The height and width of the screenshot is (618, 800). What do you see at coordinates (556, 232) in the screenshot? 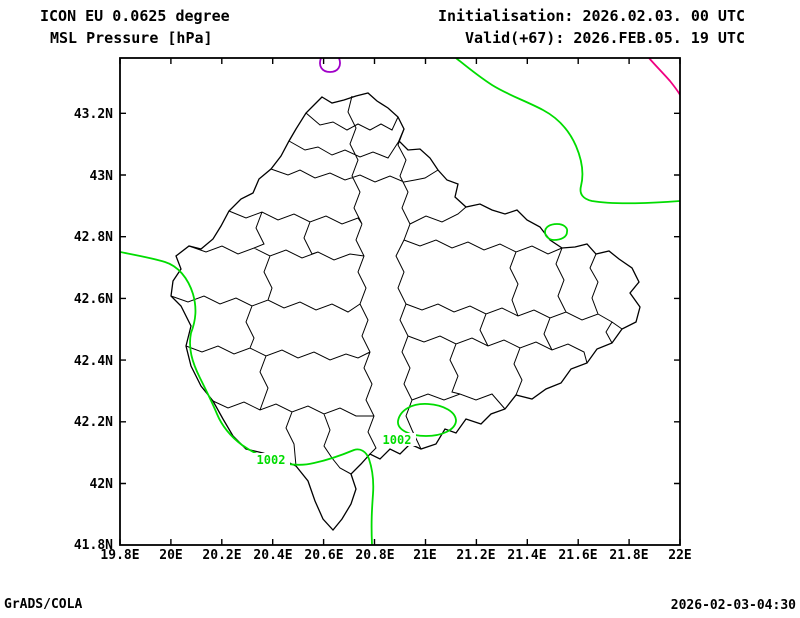
I see `isobar-green-small-closed` at bounding box center [556, 232].